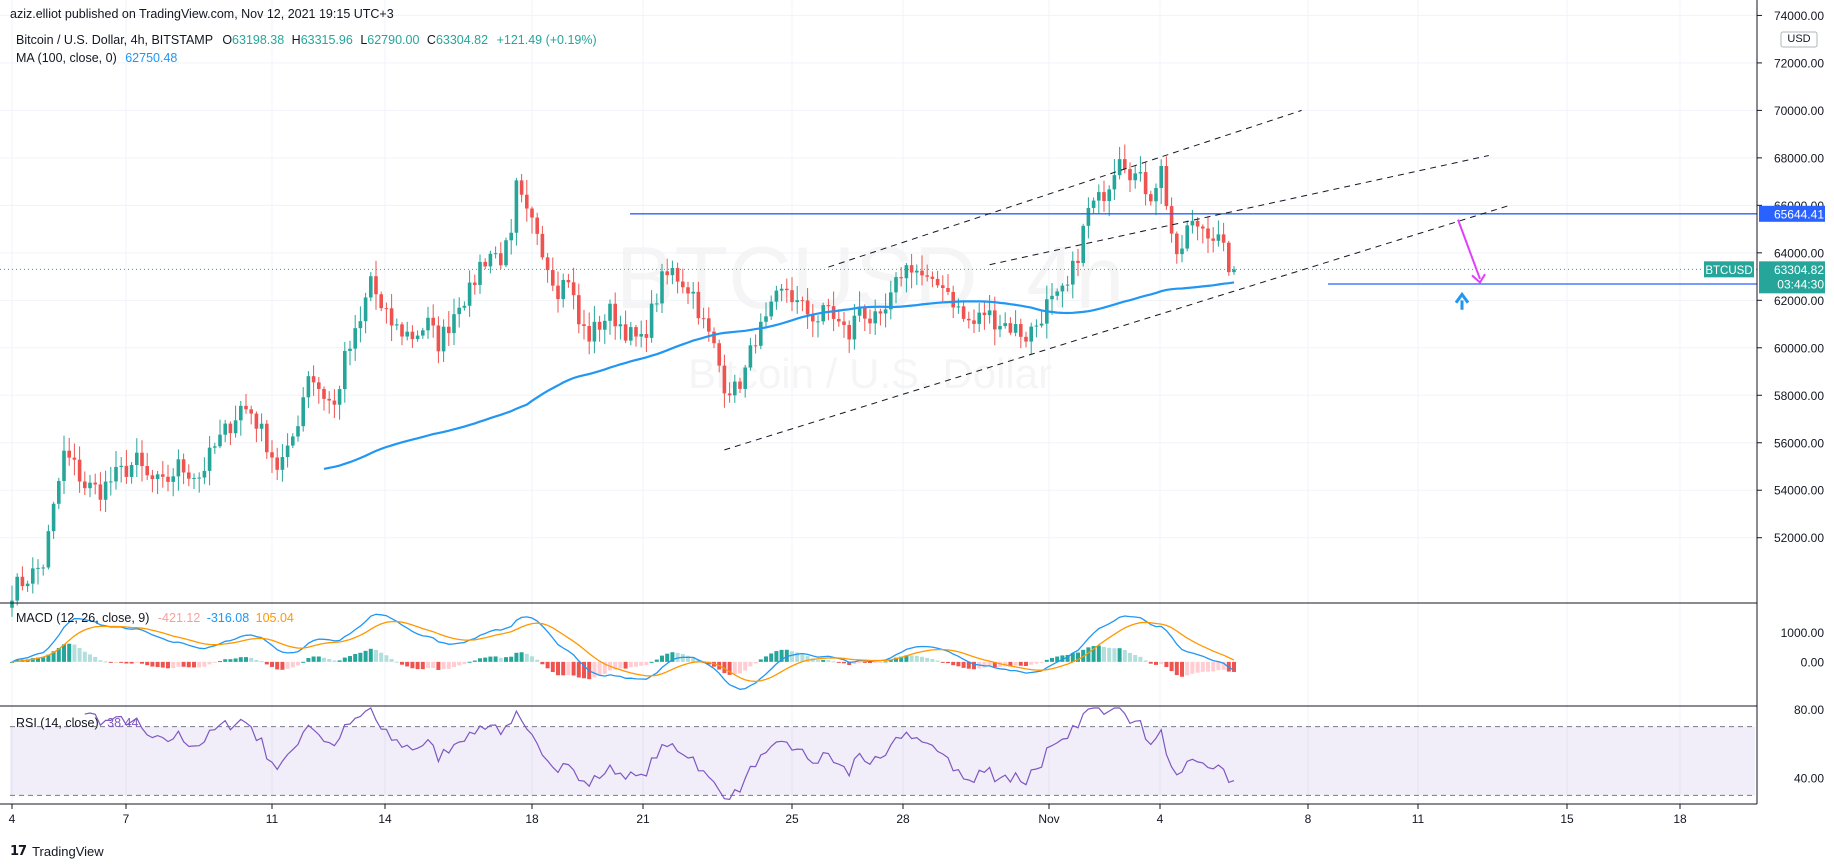 The height and width of the screenshot is (868, 1834). I want to click on macd-pane, so click(623, 651).